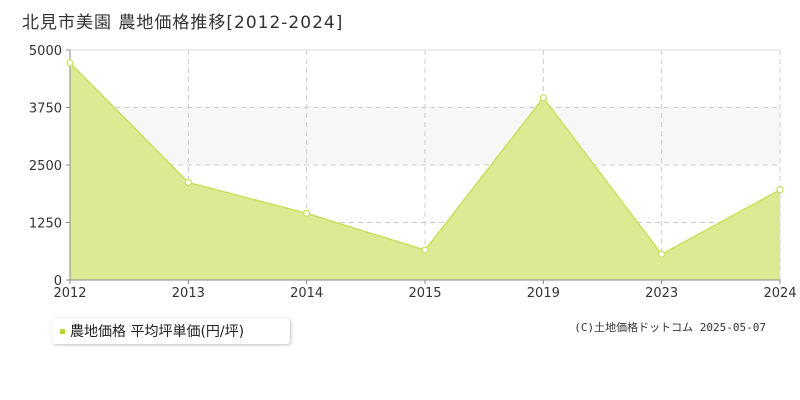  Describe the element at coordinates (661, 293) in the screenshot. I see `x-tick-label: 2023` at that location.